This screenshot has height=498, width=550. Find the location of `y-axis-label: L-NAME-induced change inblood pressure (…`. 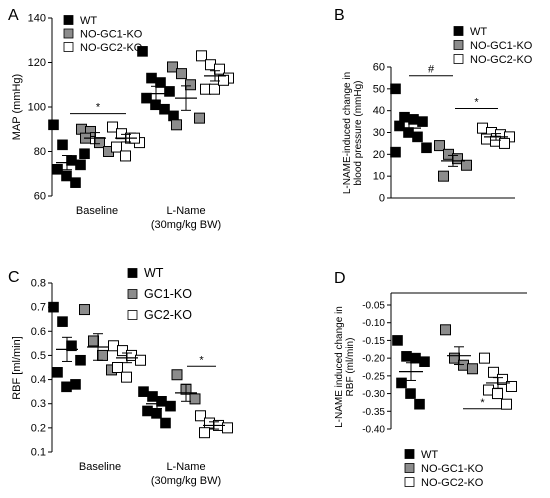

y-axis-label: L-NAME-induced change inblood pressure (… is located at coordinates (353, 133).